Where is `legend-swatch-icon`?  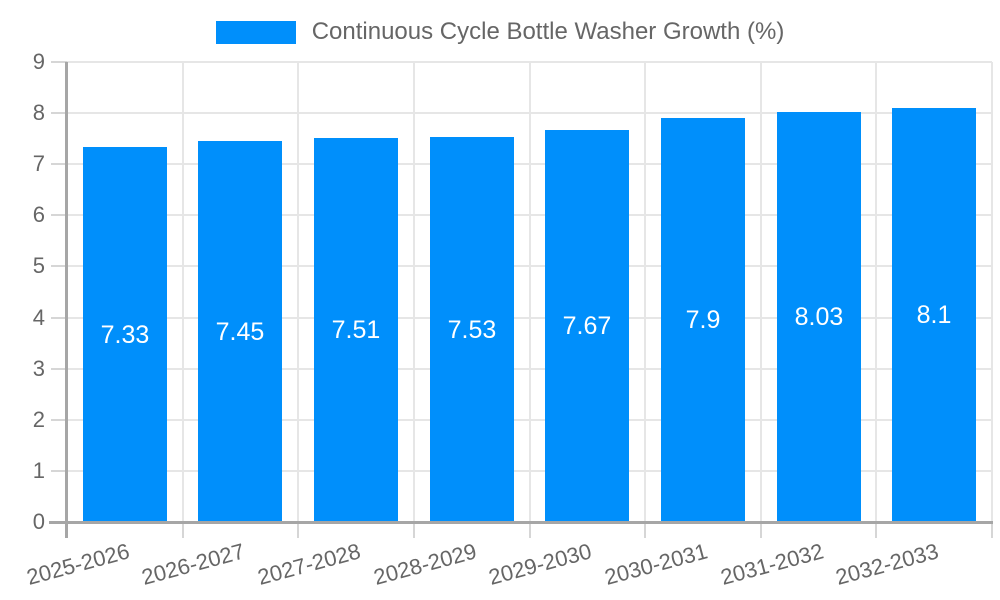 legend-swatch-icon is located at coordinates (255, 32).